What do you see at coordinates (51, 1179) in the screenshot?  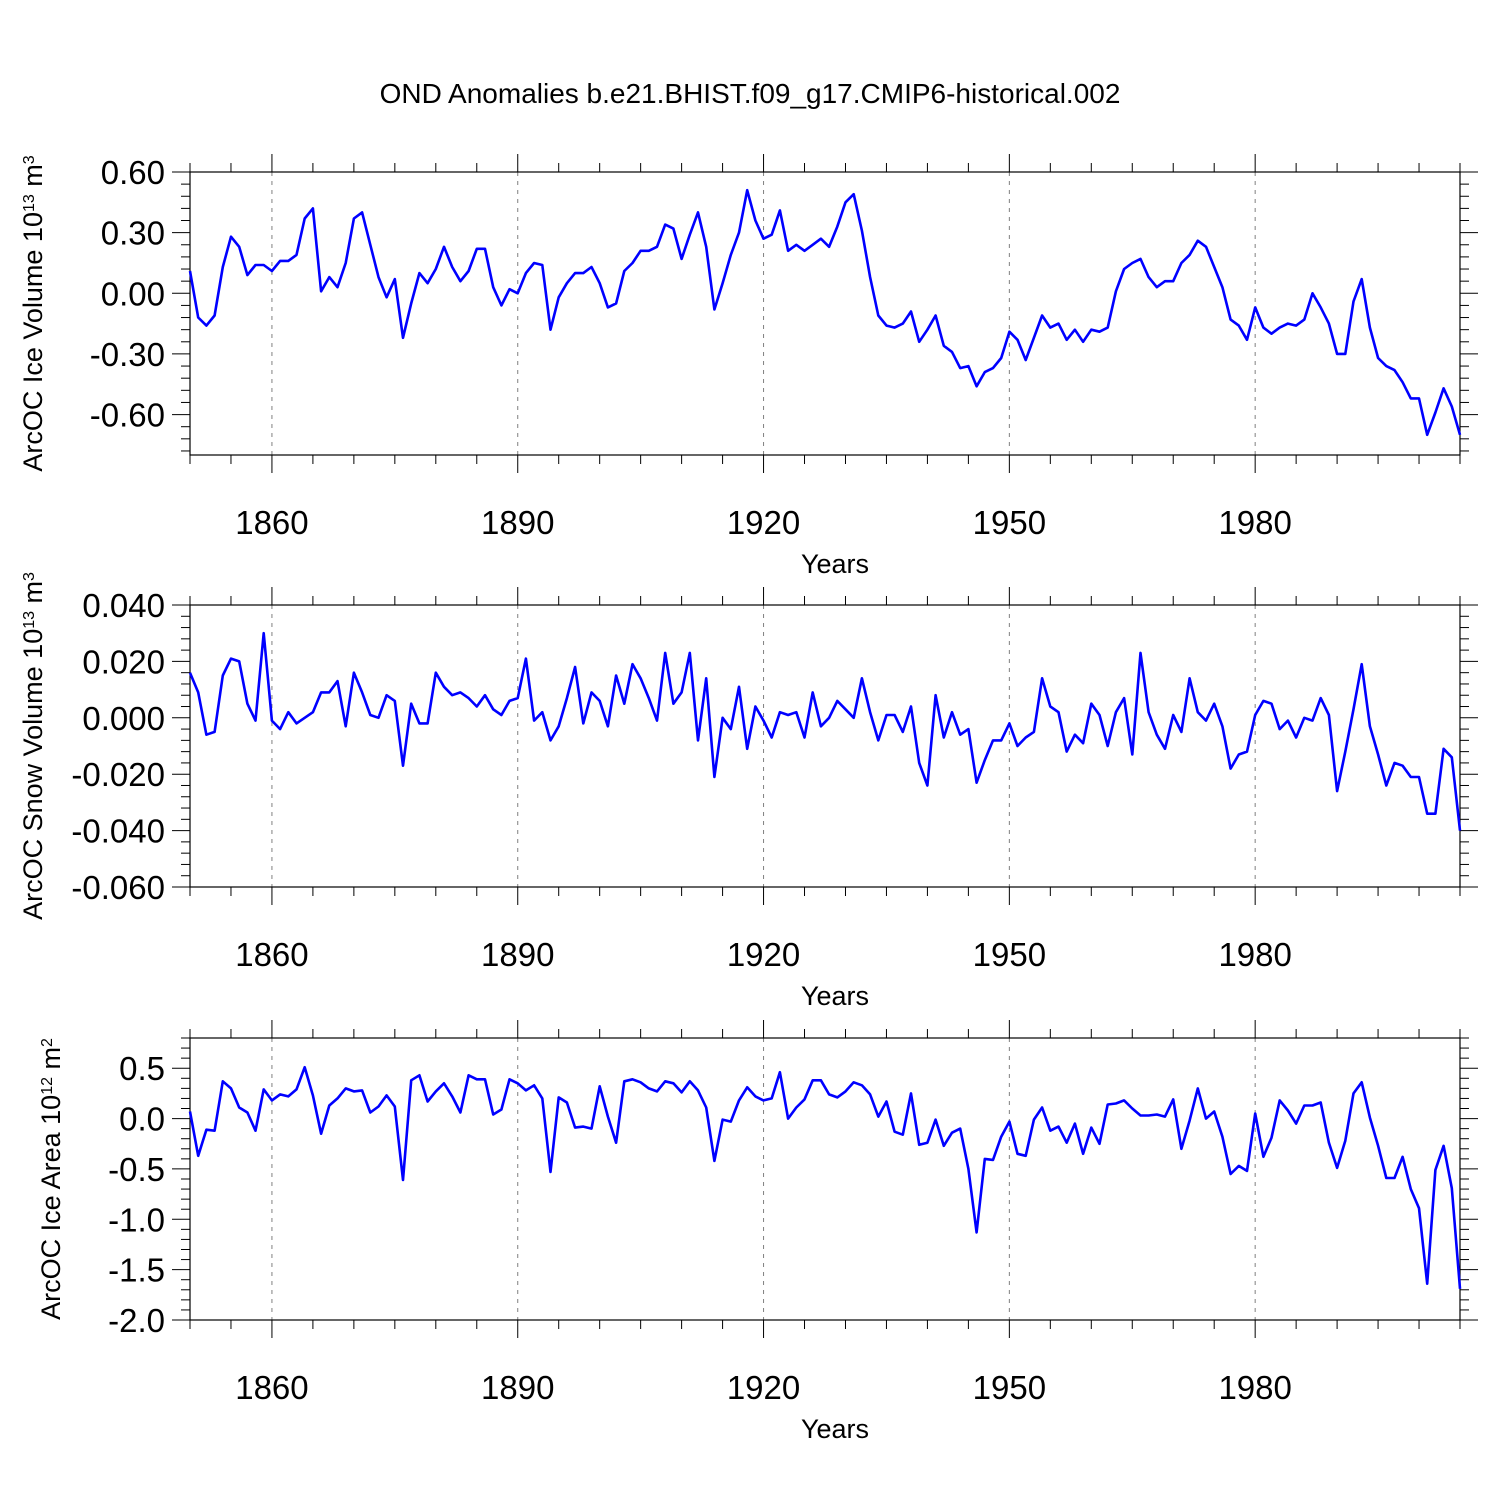 I see `y-axis-title: ArcOC Ice Area 1012 m2` at bounding box center [51, 1179].